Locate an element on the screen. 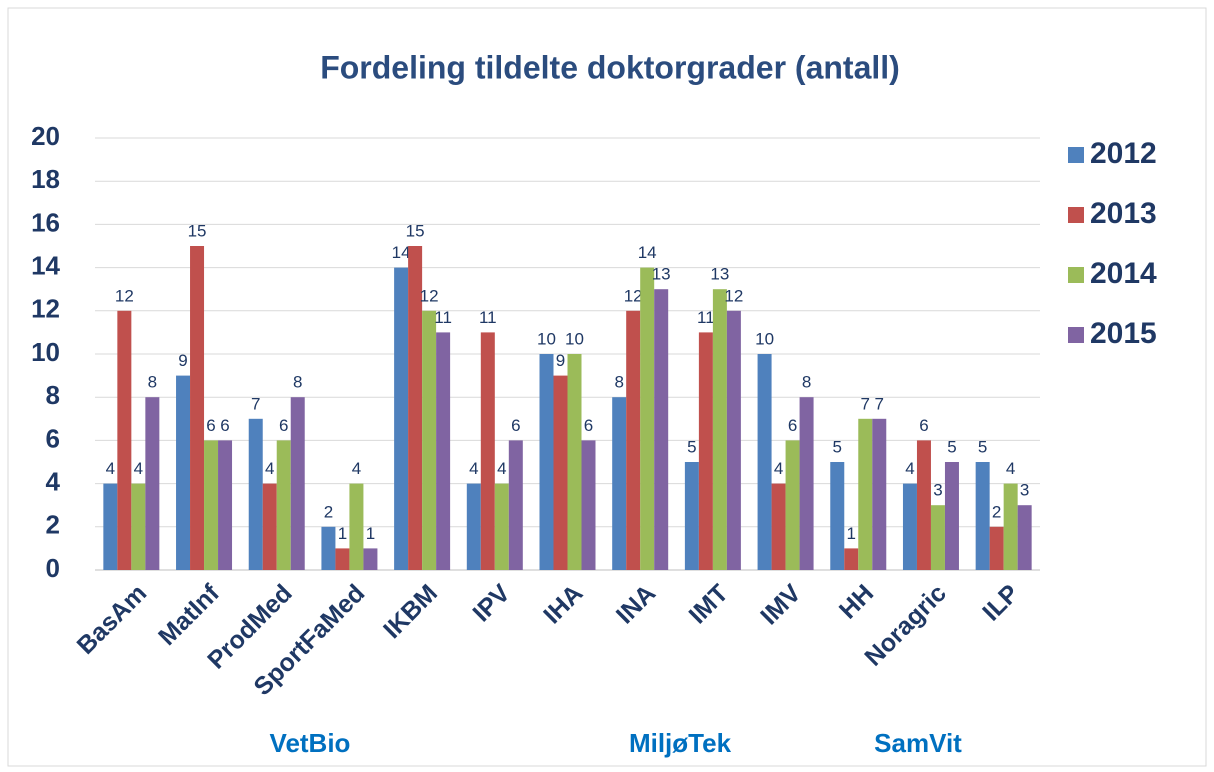  group-label: SamVit is located at coordinates (918, 743).